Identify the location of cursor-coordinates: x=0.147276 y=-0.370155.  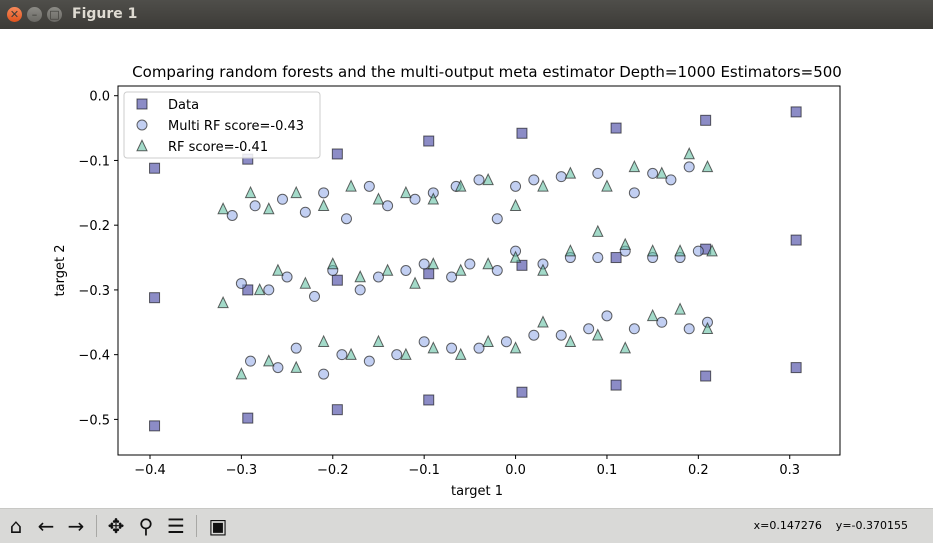
(830, 525).